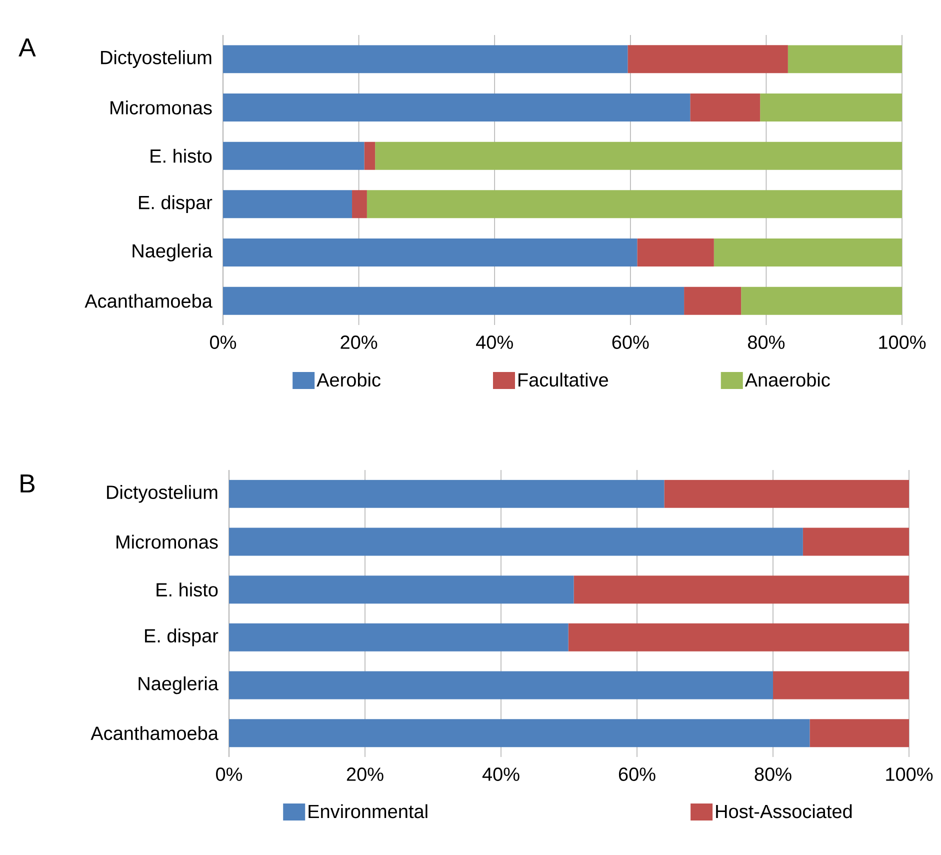 This screenshot has height=855, width=941. Describe the element at coordinates (563, 379) in the screenshot. I see `legend-label: Facultative` at that location.